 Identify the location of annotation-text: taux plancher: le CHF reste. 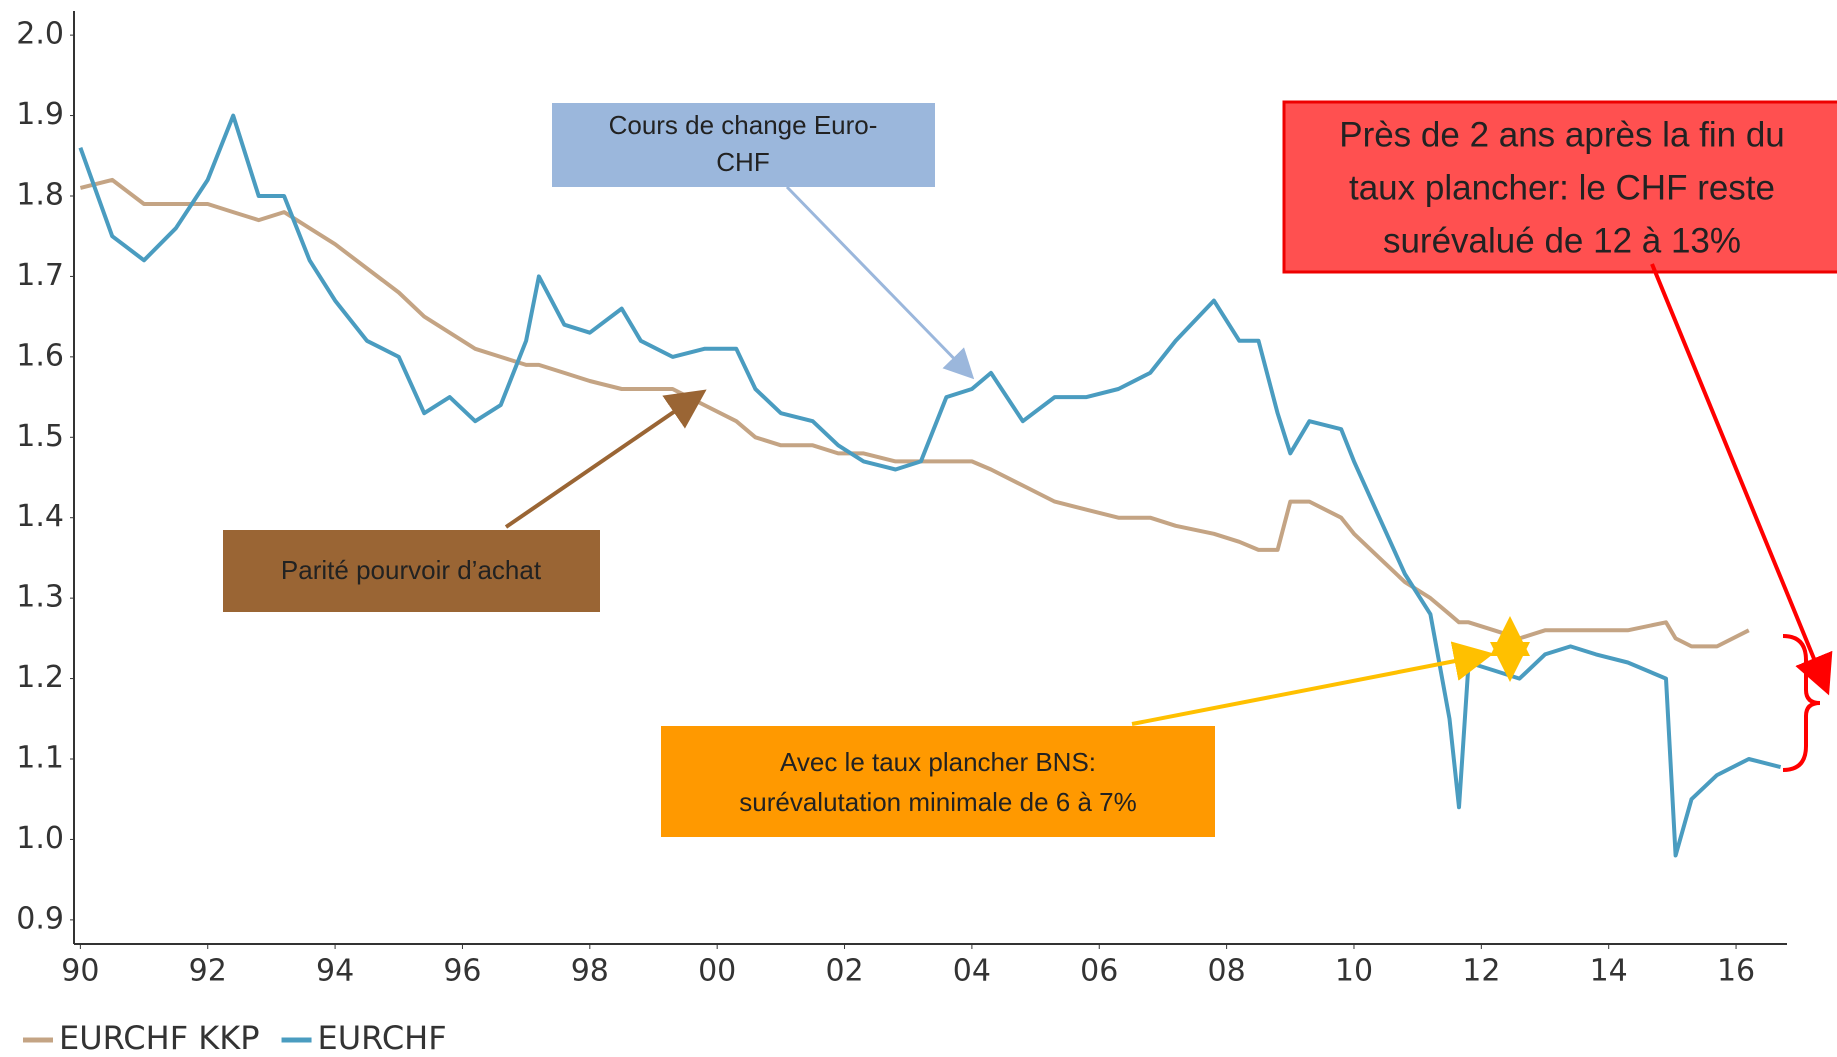
(1562, 187).